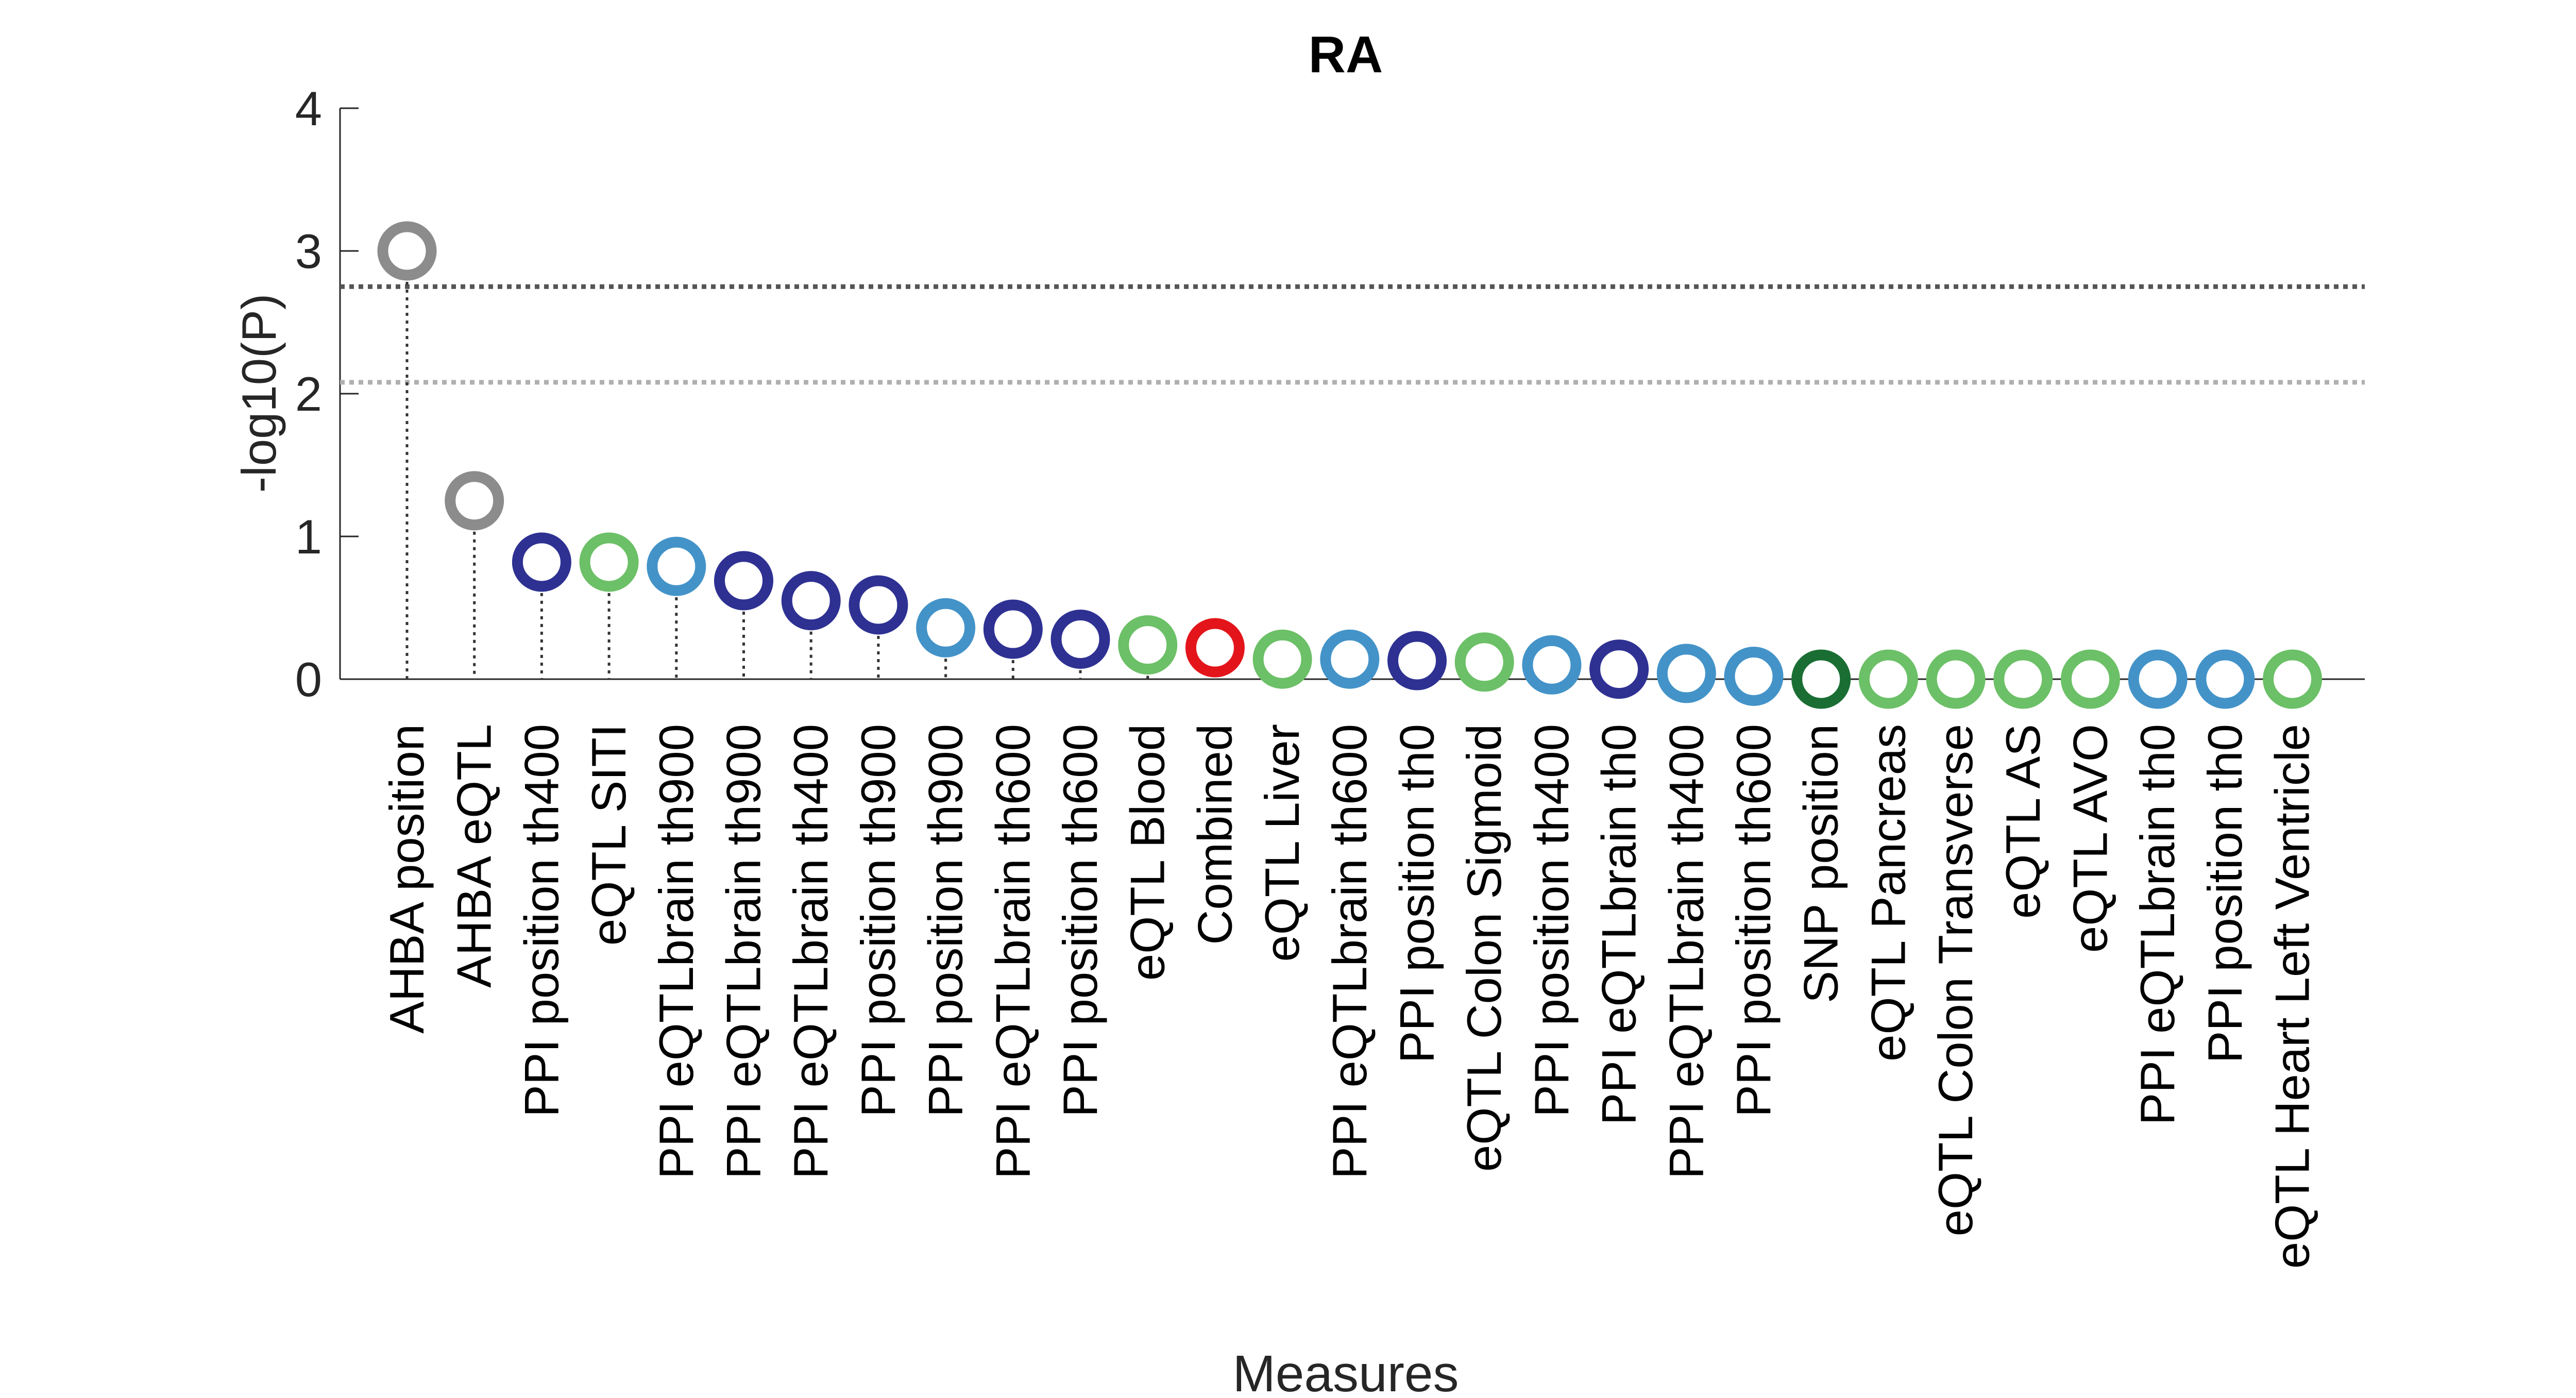  What do you see at coordinates (407, 879) in the screenshot?
I see `x-tick-label: AHBA position` at bounding box center [407, 879].